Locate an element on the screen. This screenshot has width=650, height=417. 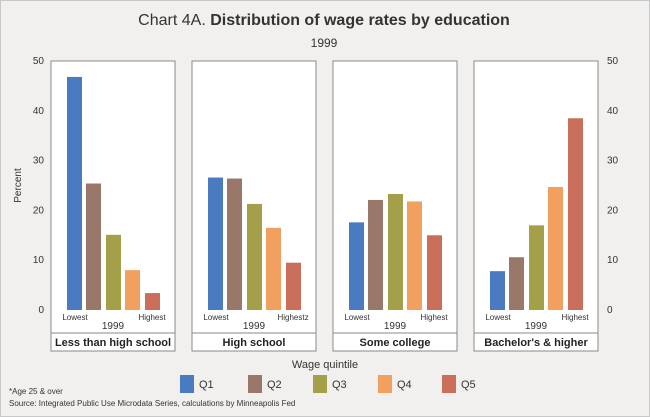
chart-title-main: Distribution of wage rates by education is located at coordinates (360, 20).